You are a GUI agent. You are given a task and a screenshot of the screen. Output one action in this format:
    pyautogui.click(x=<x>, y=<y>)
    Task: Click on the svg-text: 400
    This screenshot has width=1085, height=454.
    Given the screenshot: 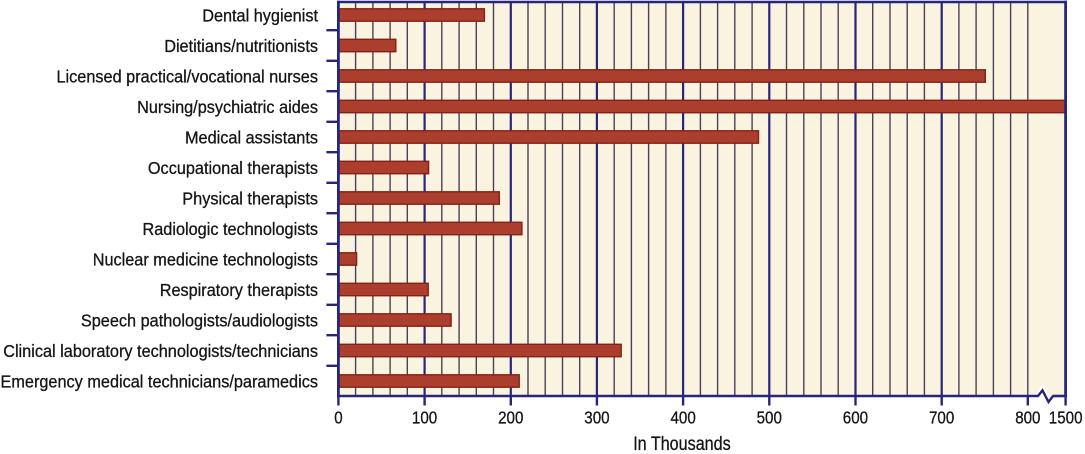 What is the action you would take?
    pyautogui.click(x=684, y=417)
    